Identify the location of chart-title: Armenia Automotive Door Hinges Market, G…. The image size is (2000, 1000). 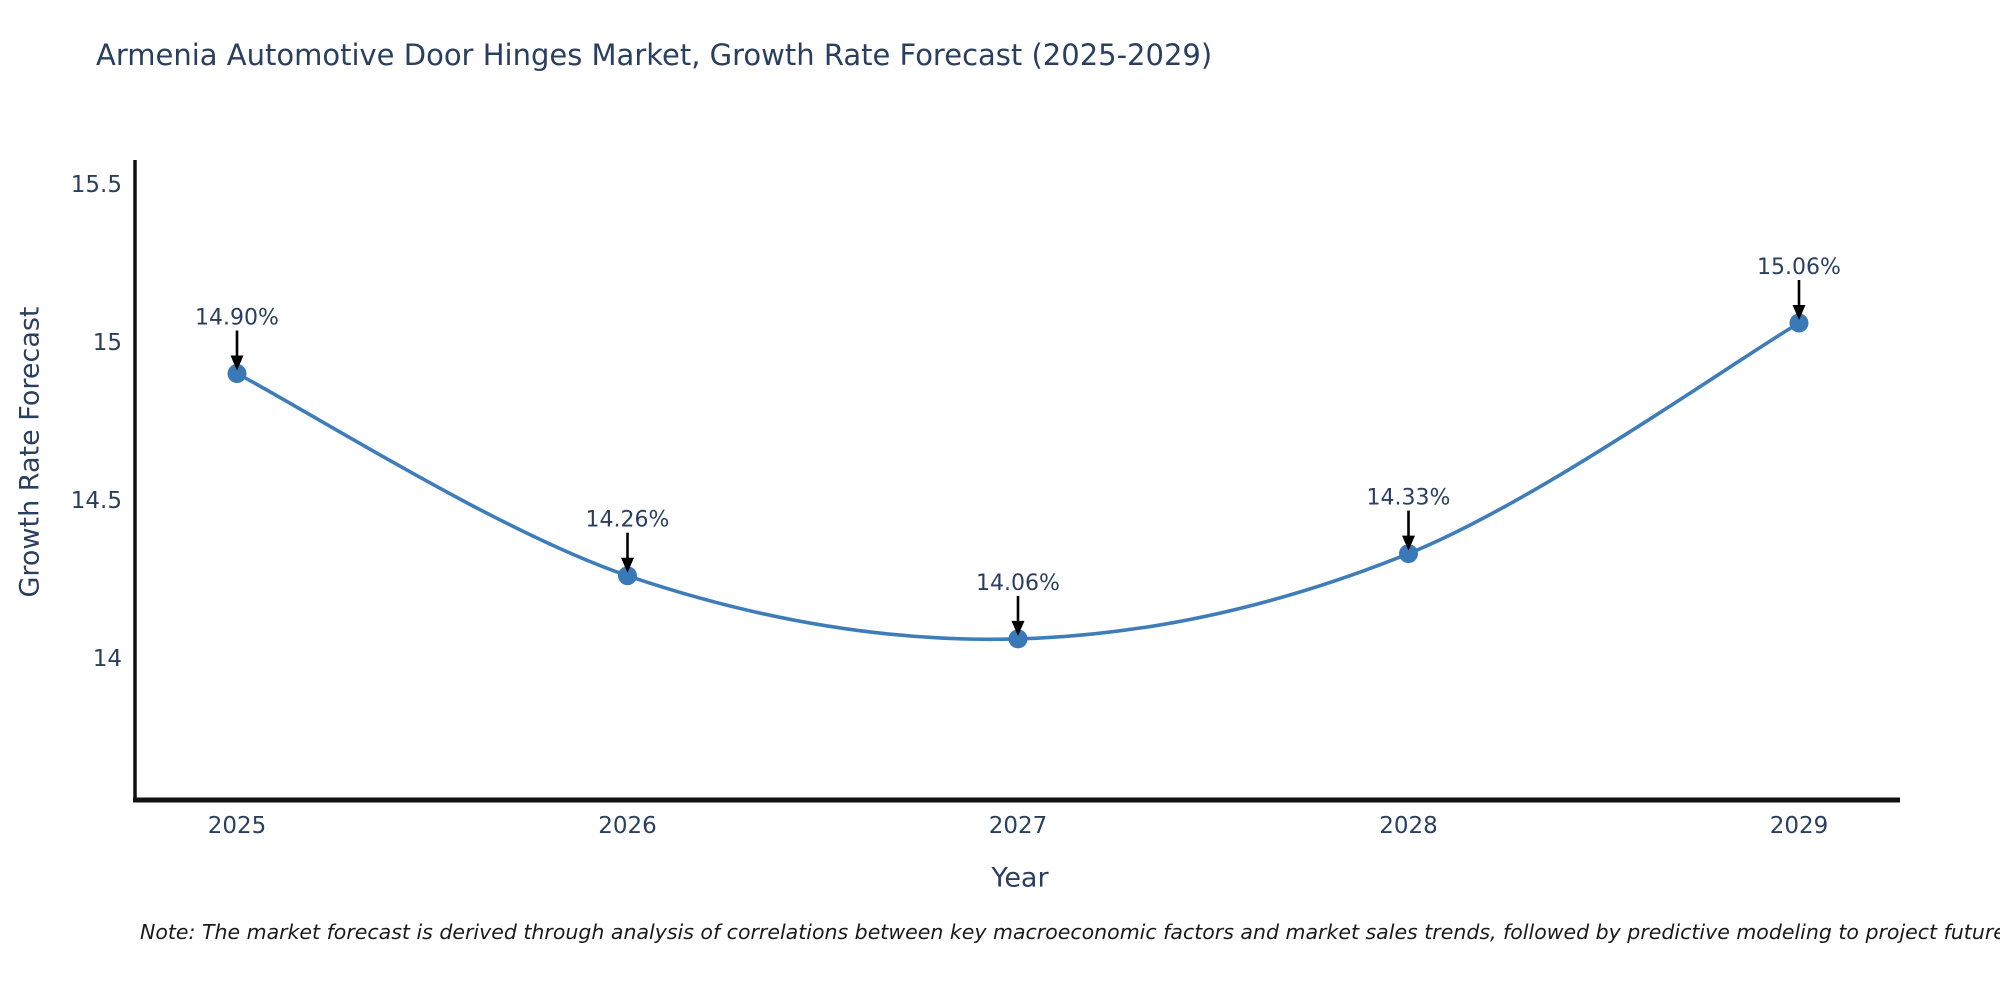
(654, 55).